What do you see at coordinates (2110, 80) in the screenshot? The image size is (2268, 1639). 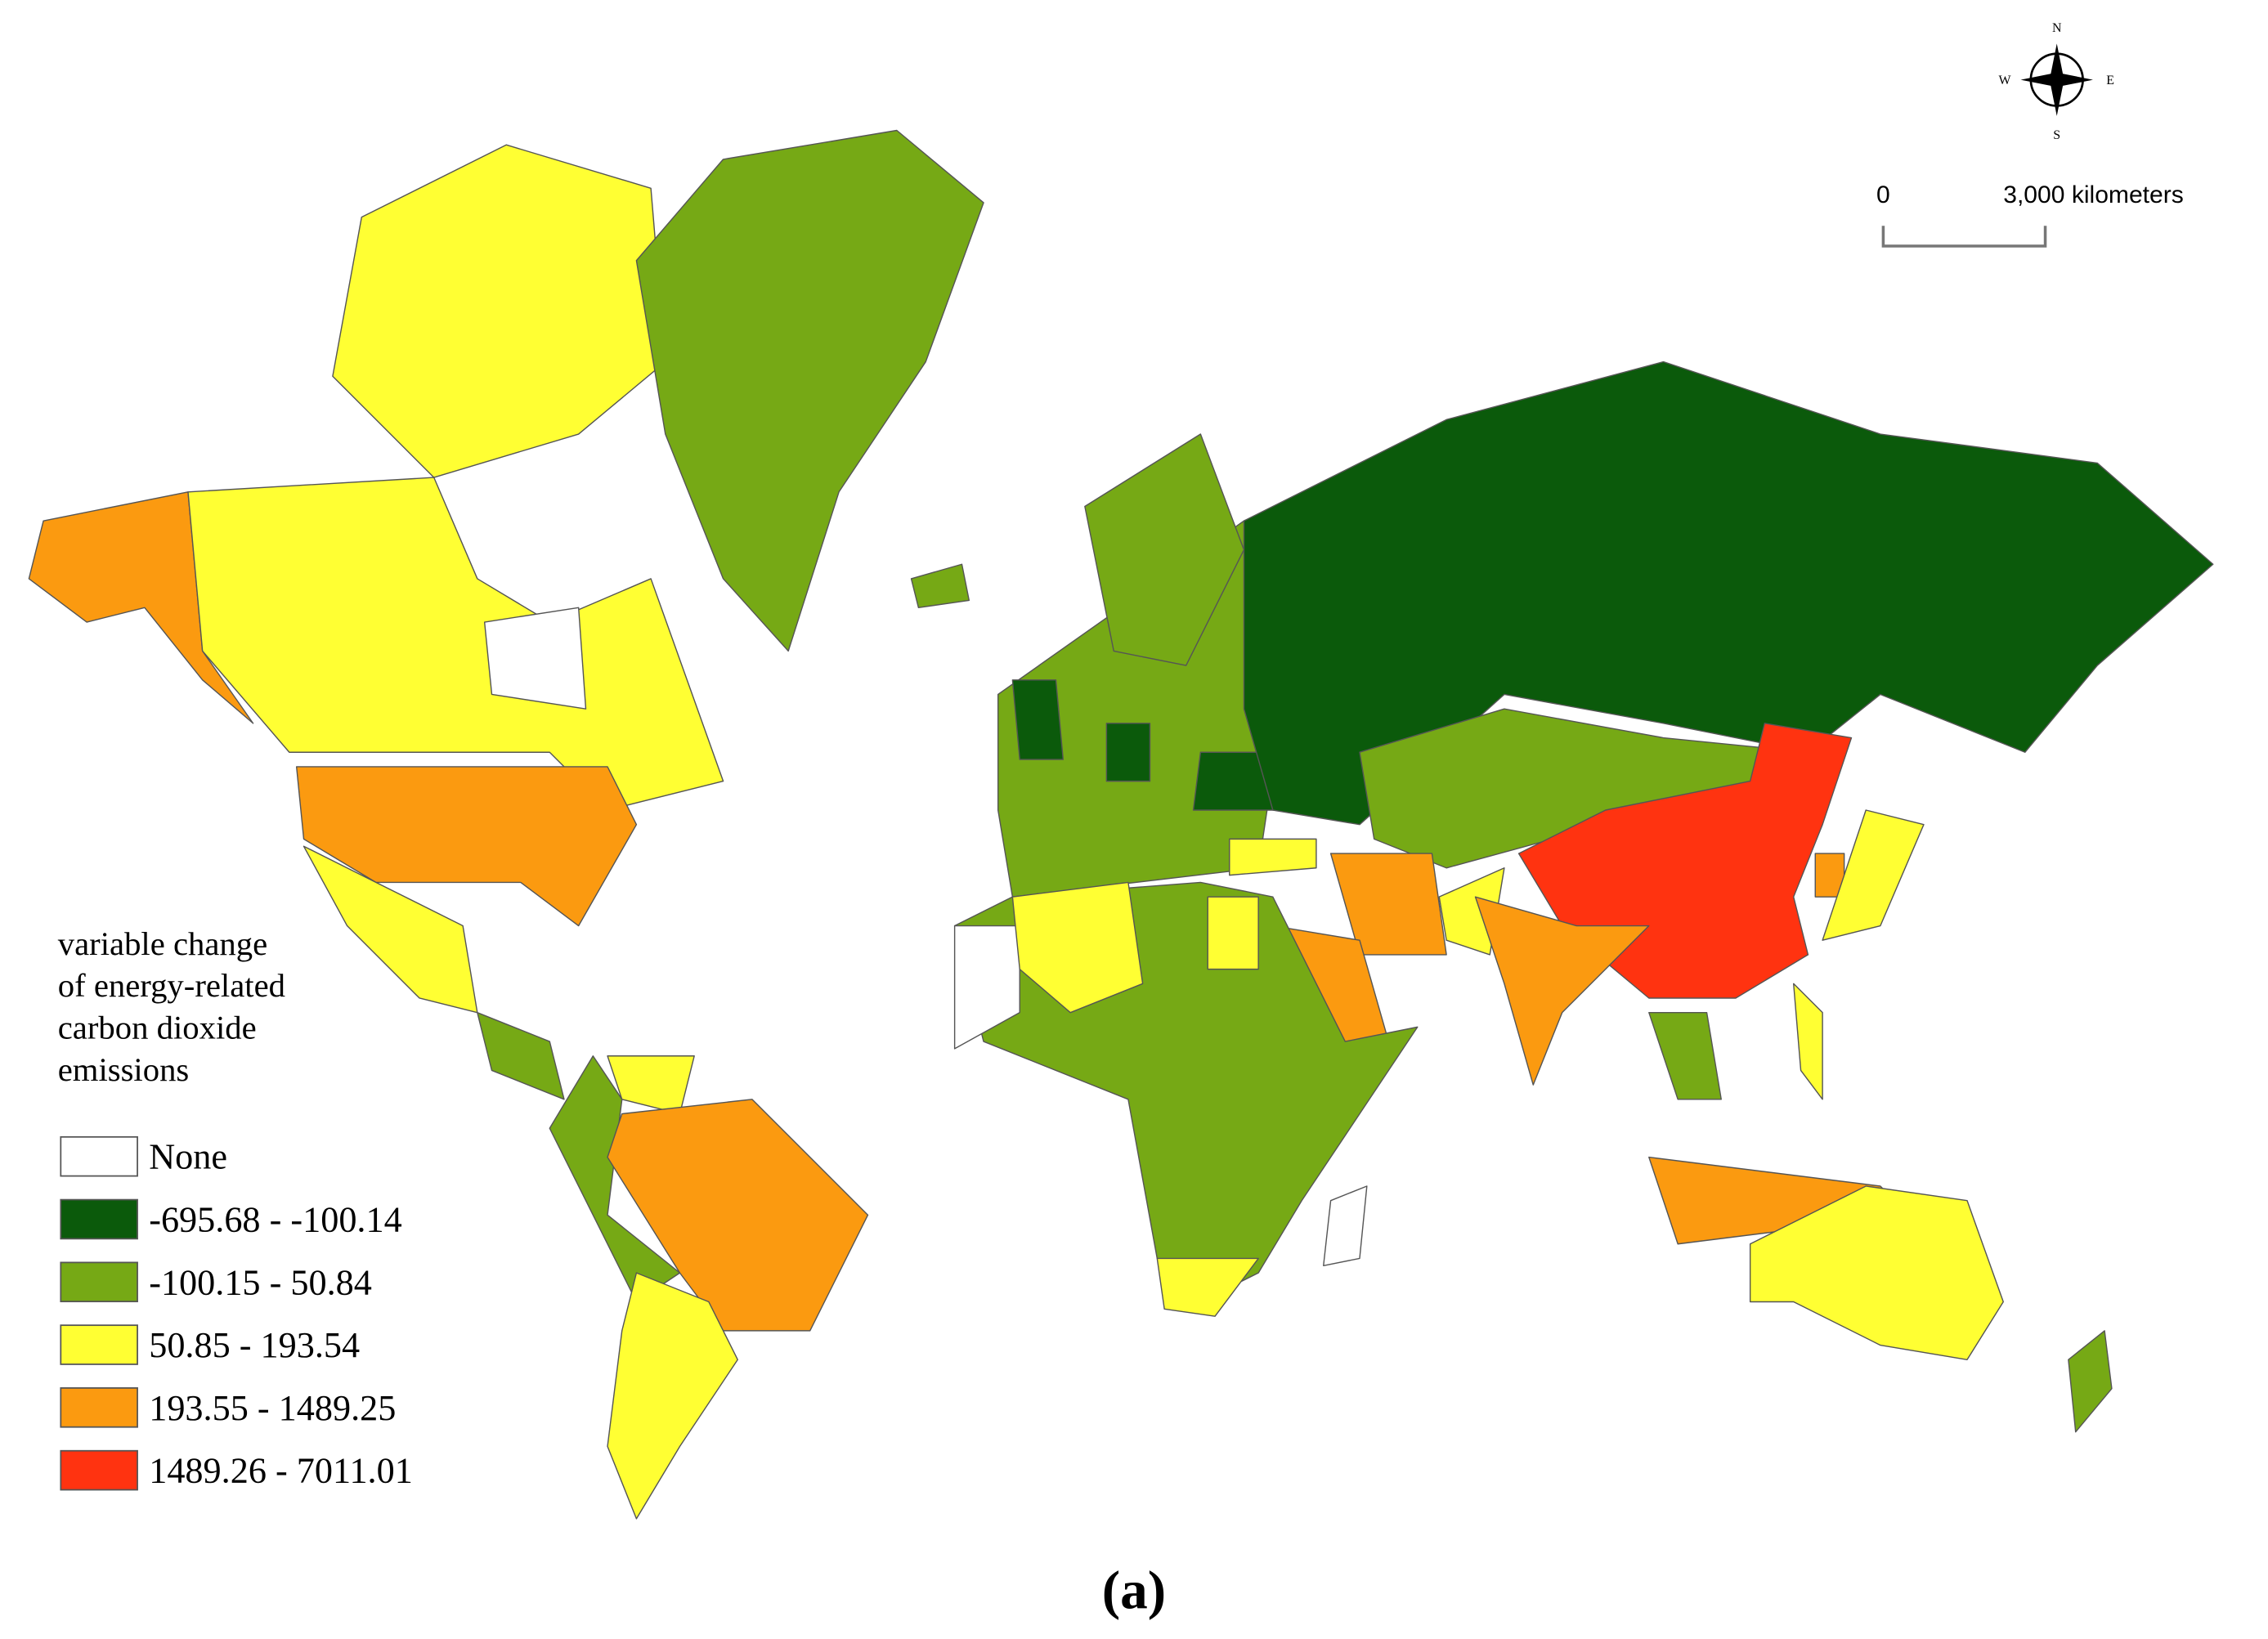 I see `compass-east: E` at bounding box center [2110, 80].